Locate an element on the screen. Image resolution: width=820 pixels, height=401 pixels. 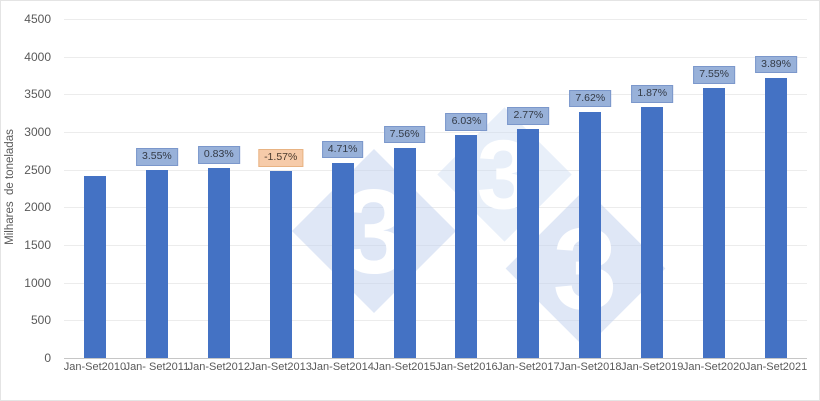
bar-value-label: 1.87% is located at coordinates (652, 93).